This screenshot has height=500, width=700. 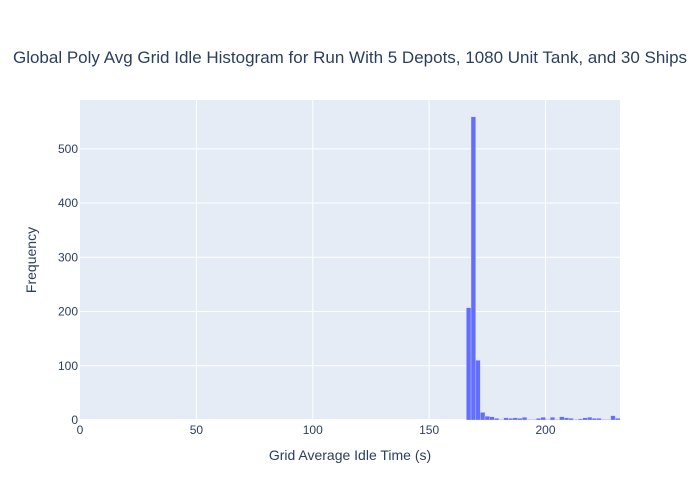 I want to click on x-tick-label: 200, so click(x=546, y=430).